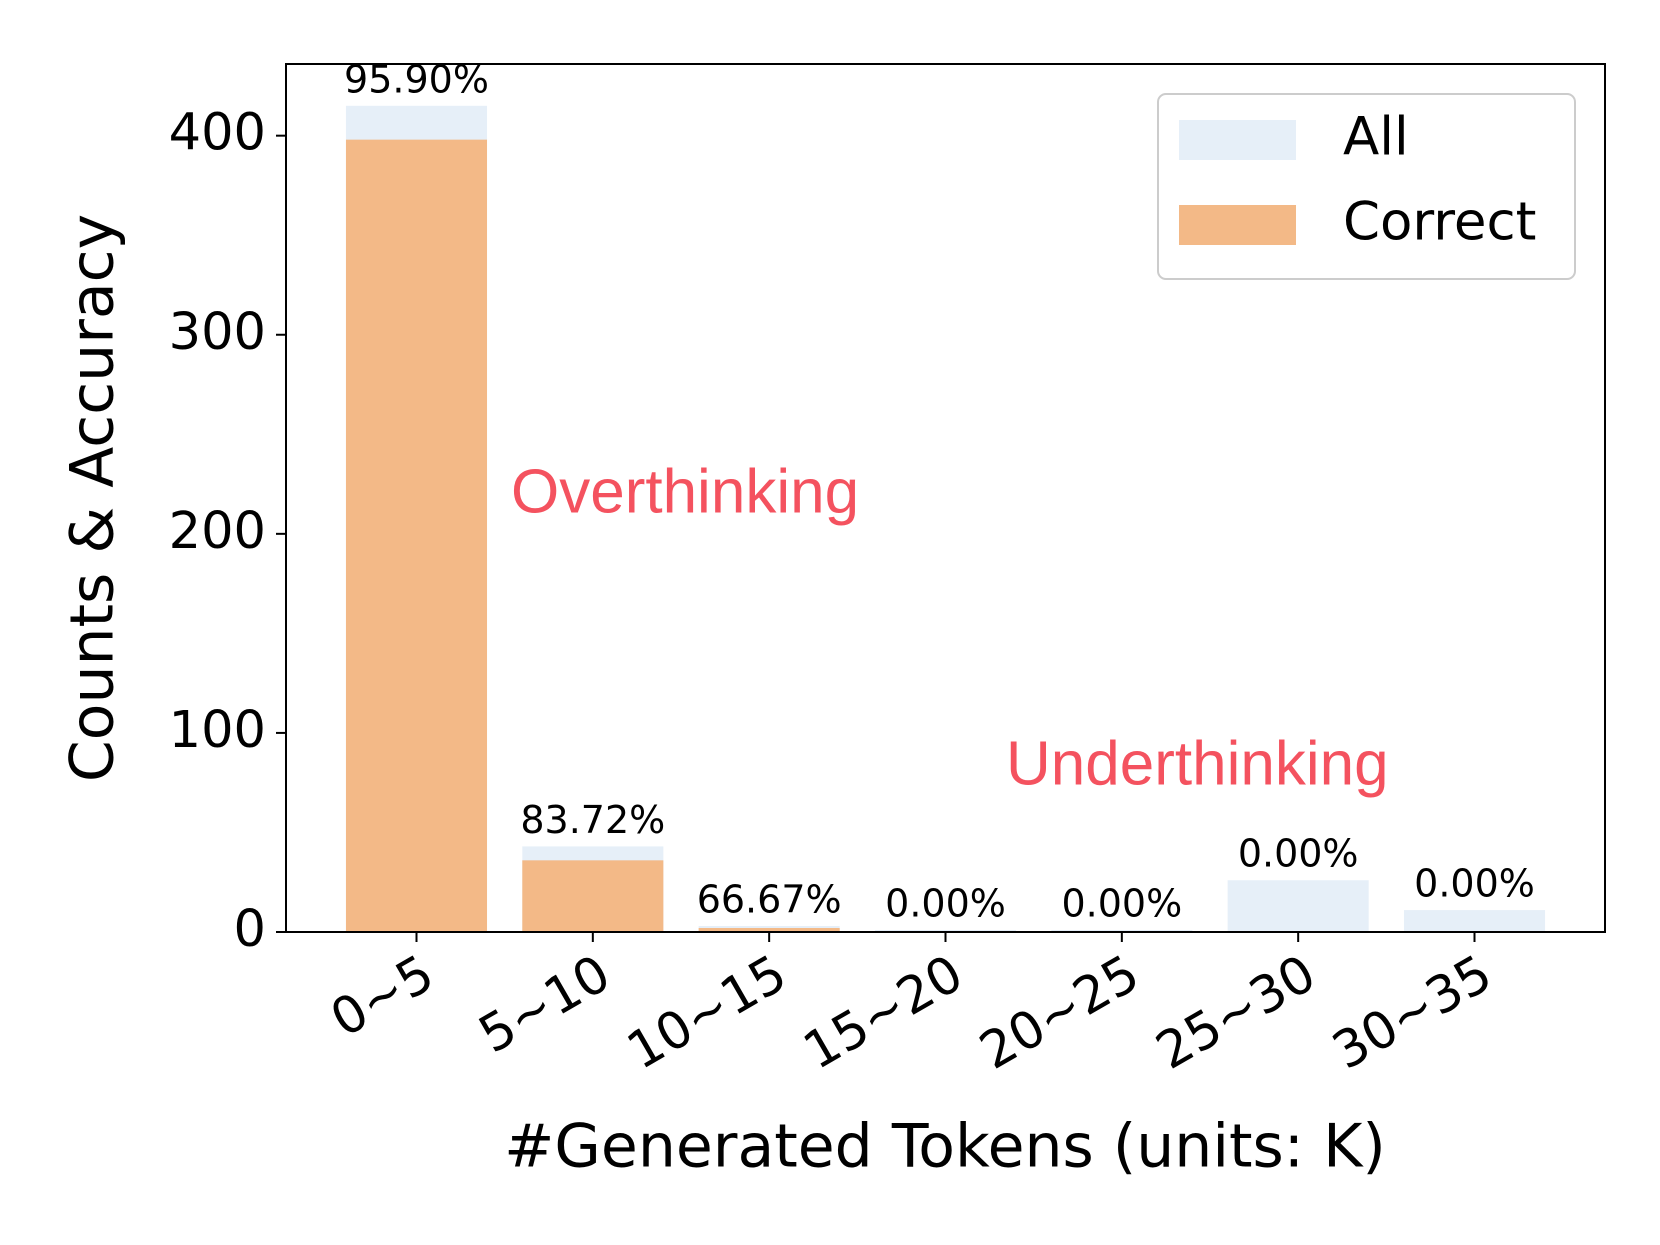 The image size is (1660, 1245). Describe the element at coordinates (1366, 186) in the screenshot. I see `legend: All Correct` at that location.